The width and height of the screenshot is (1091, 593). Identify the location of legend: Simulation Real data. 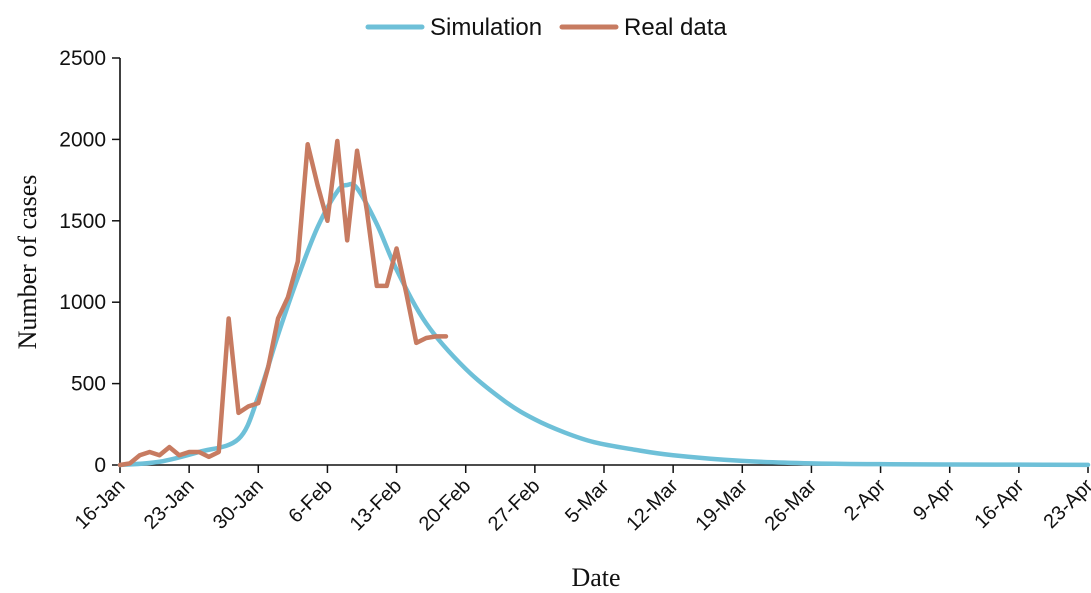
(546, 27).